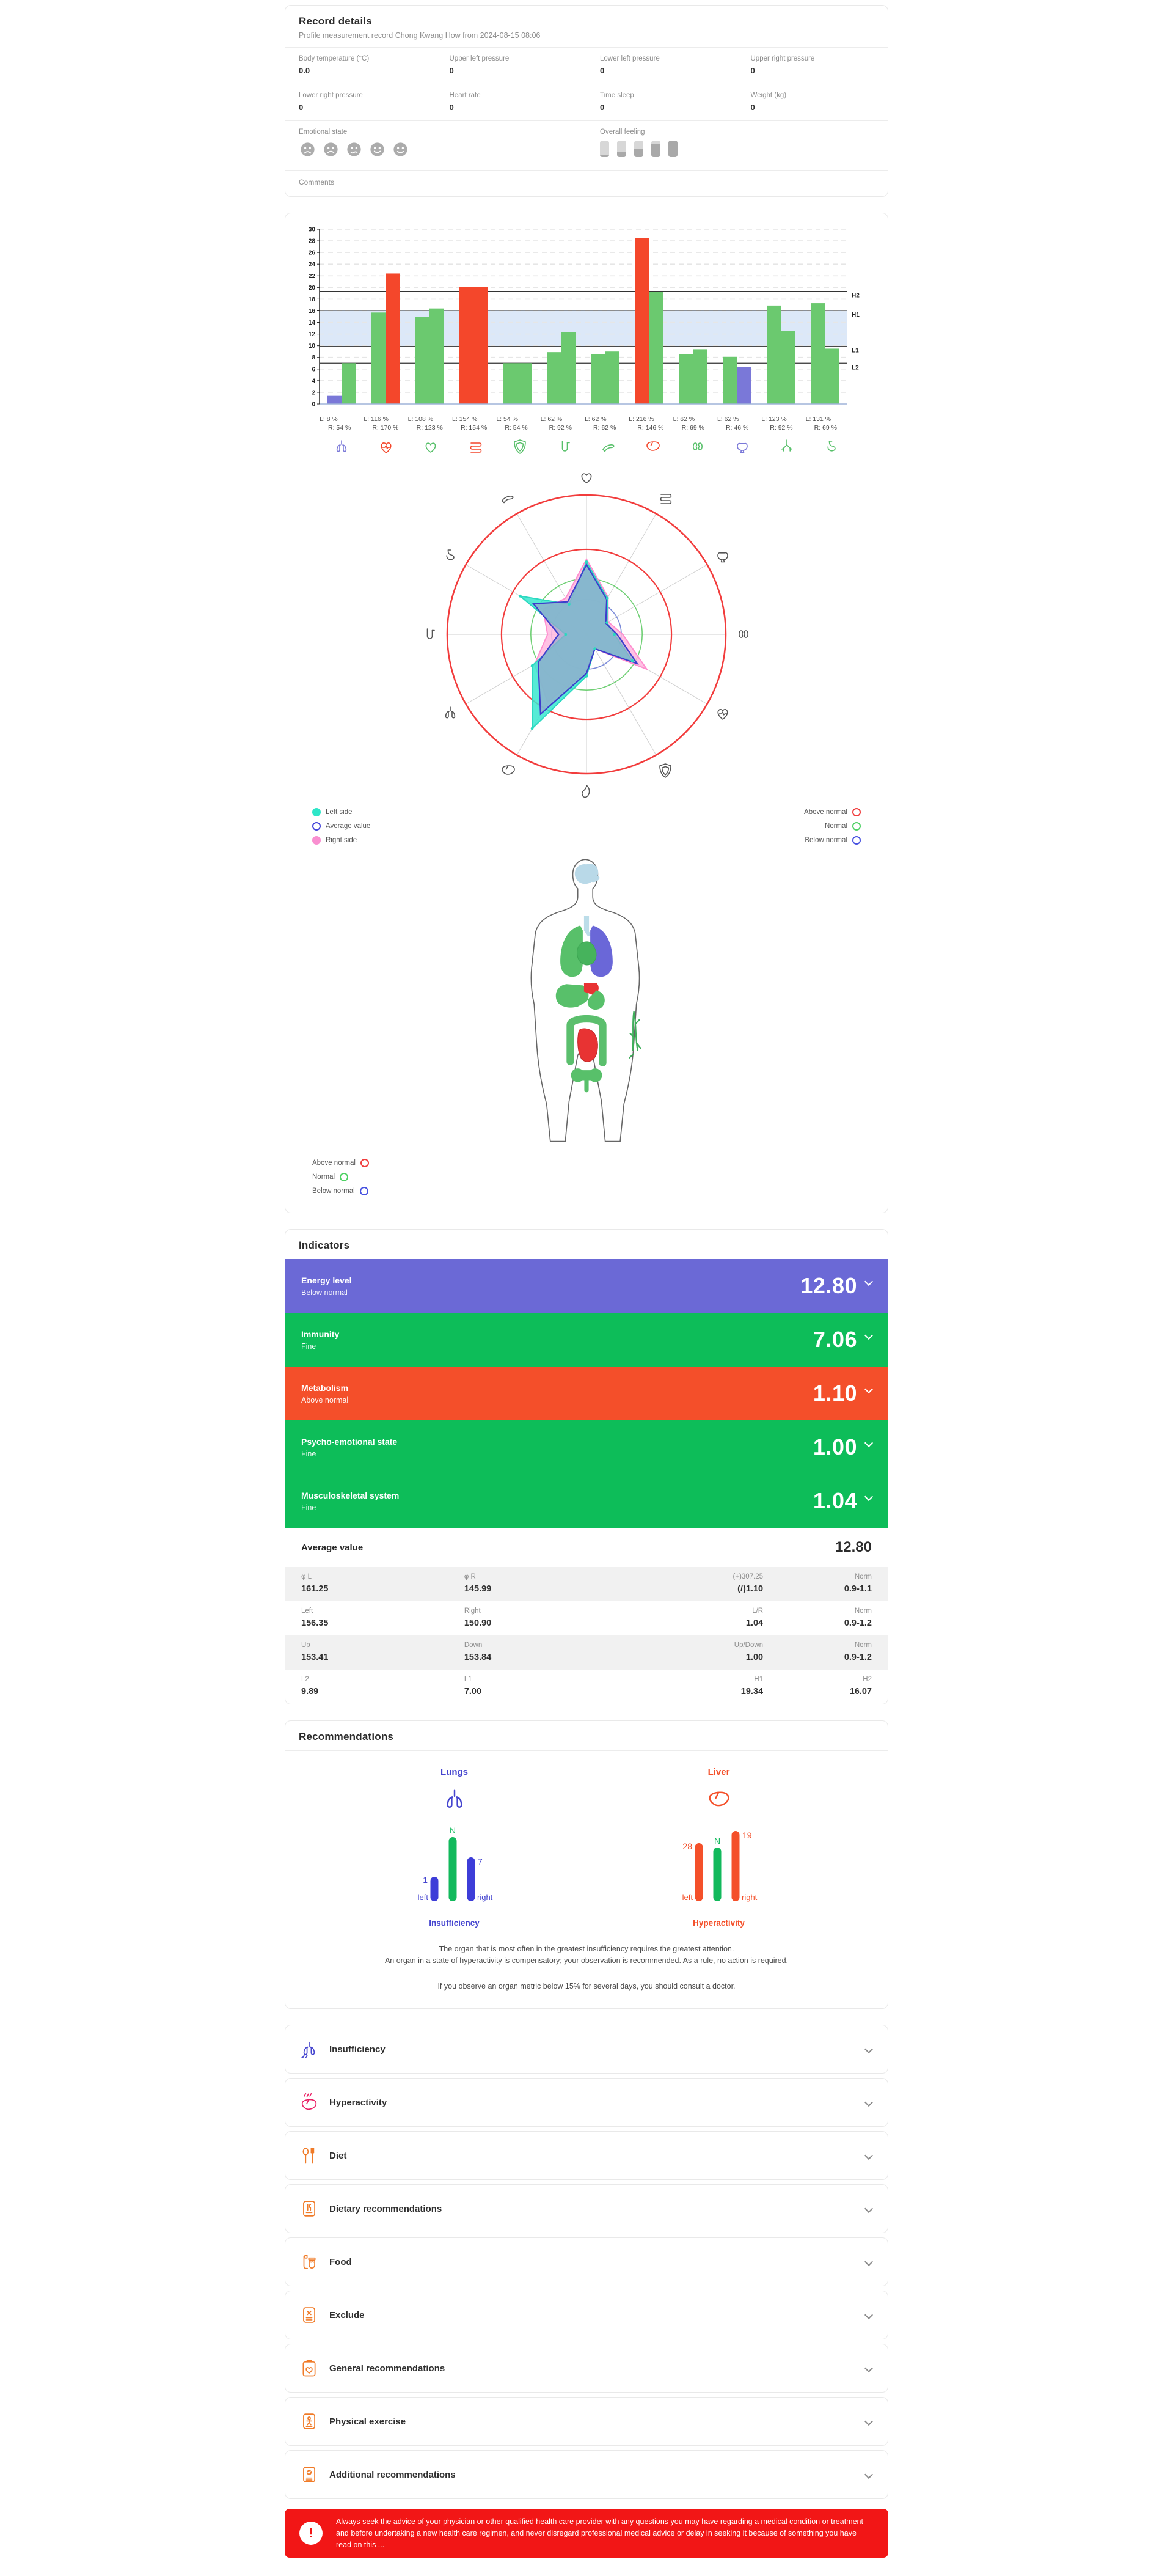 Image resolution: width=1173 pixels, height=2576 pixels. Describe the element at coordinates (723, 714) in the screenshot. I see `radar-heartPulse-icon` at that location.